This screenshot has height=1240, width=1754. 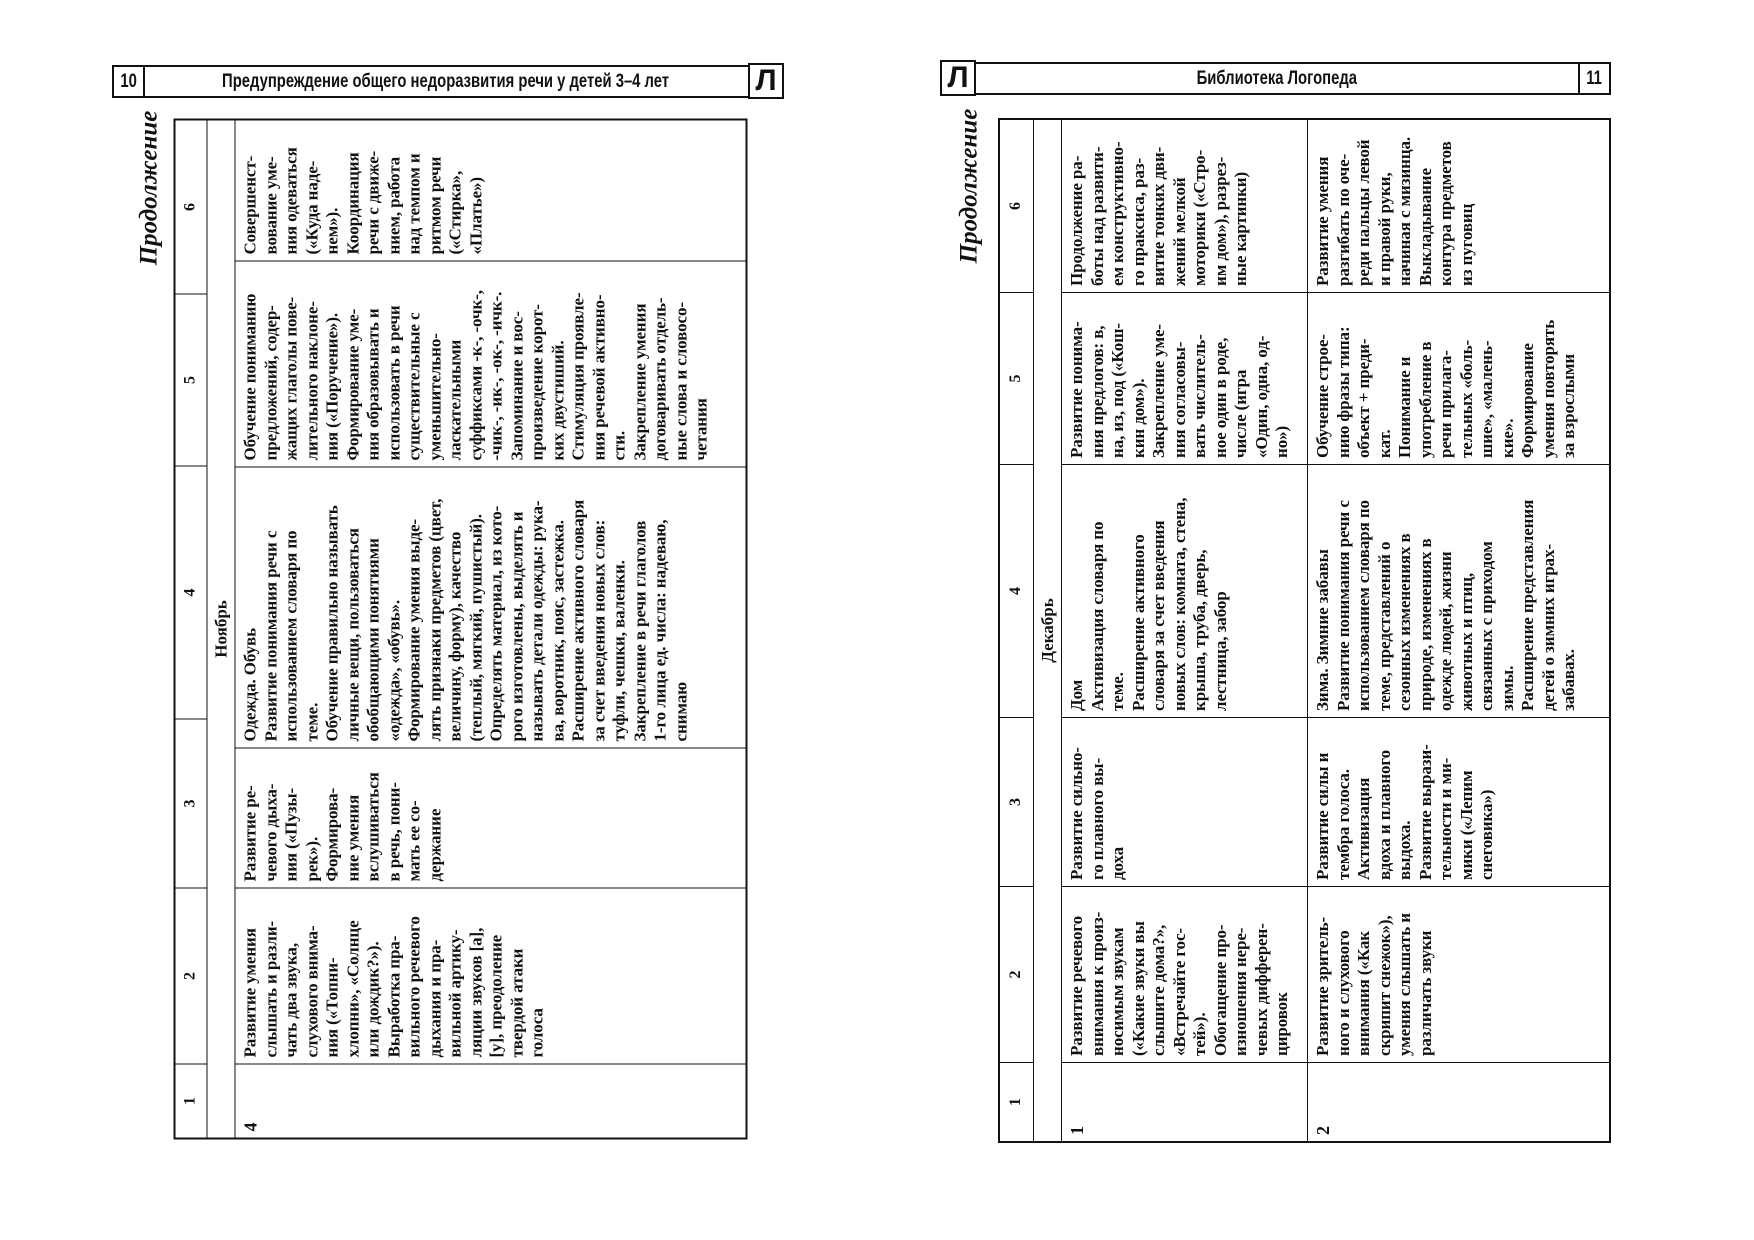 I want to click on page-number-right: 11, so click(x=1594, y=78).